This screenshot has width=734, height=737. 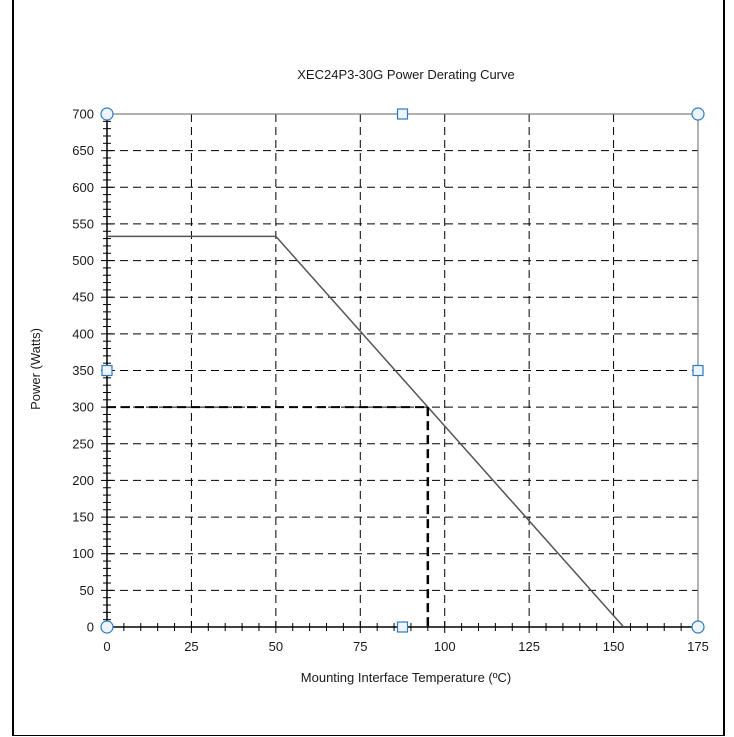 I want to click on y-tick-label: 400, so click(x=83, y=333).